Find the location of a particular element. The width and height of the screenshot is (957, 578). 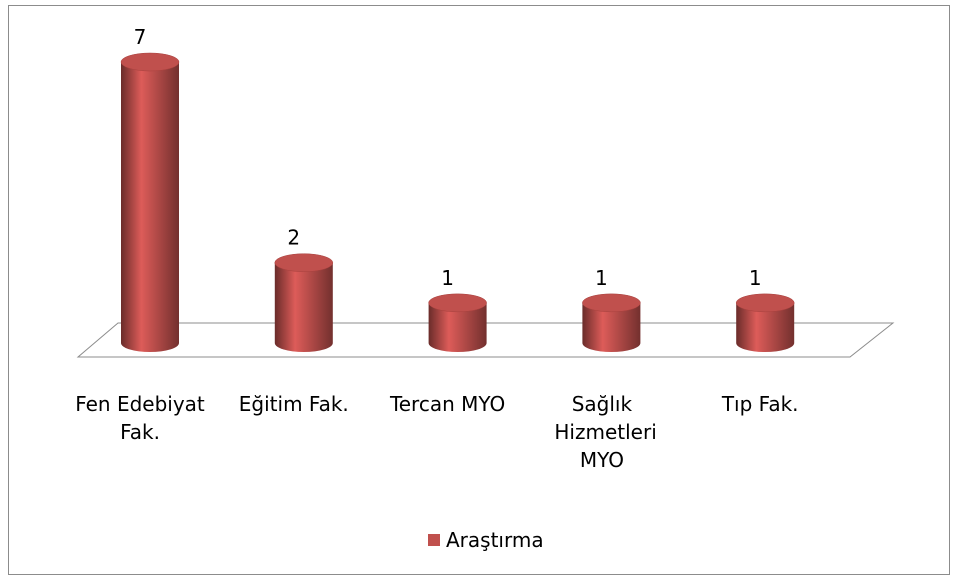

x-tick-label: Fen Edebiyat Fak. is located at coordinates (140, 418).